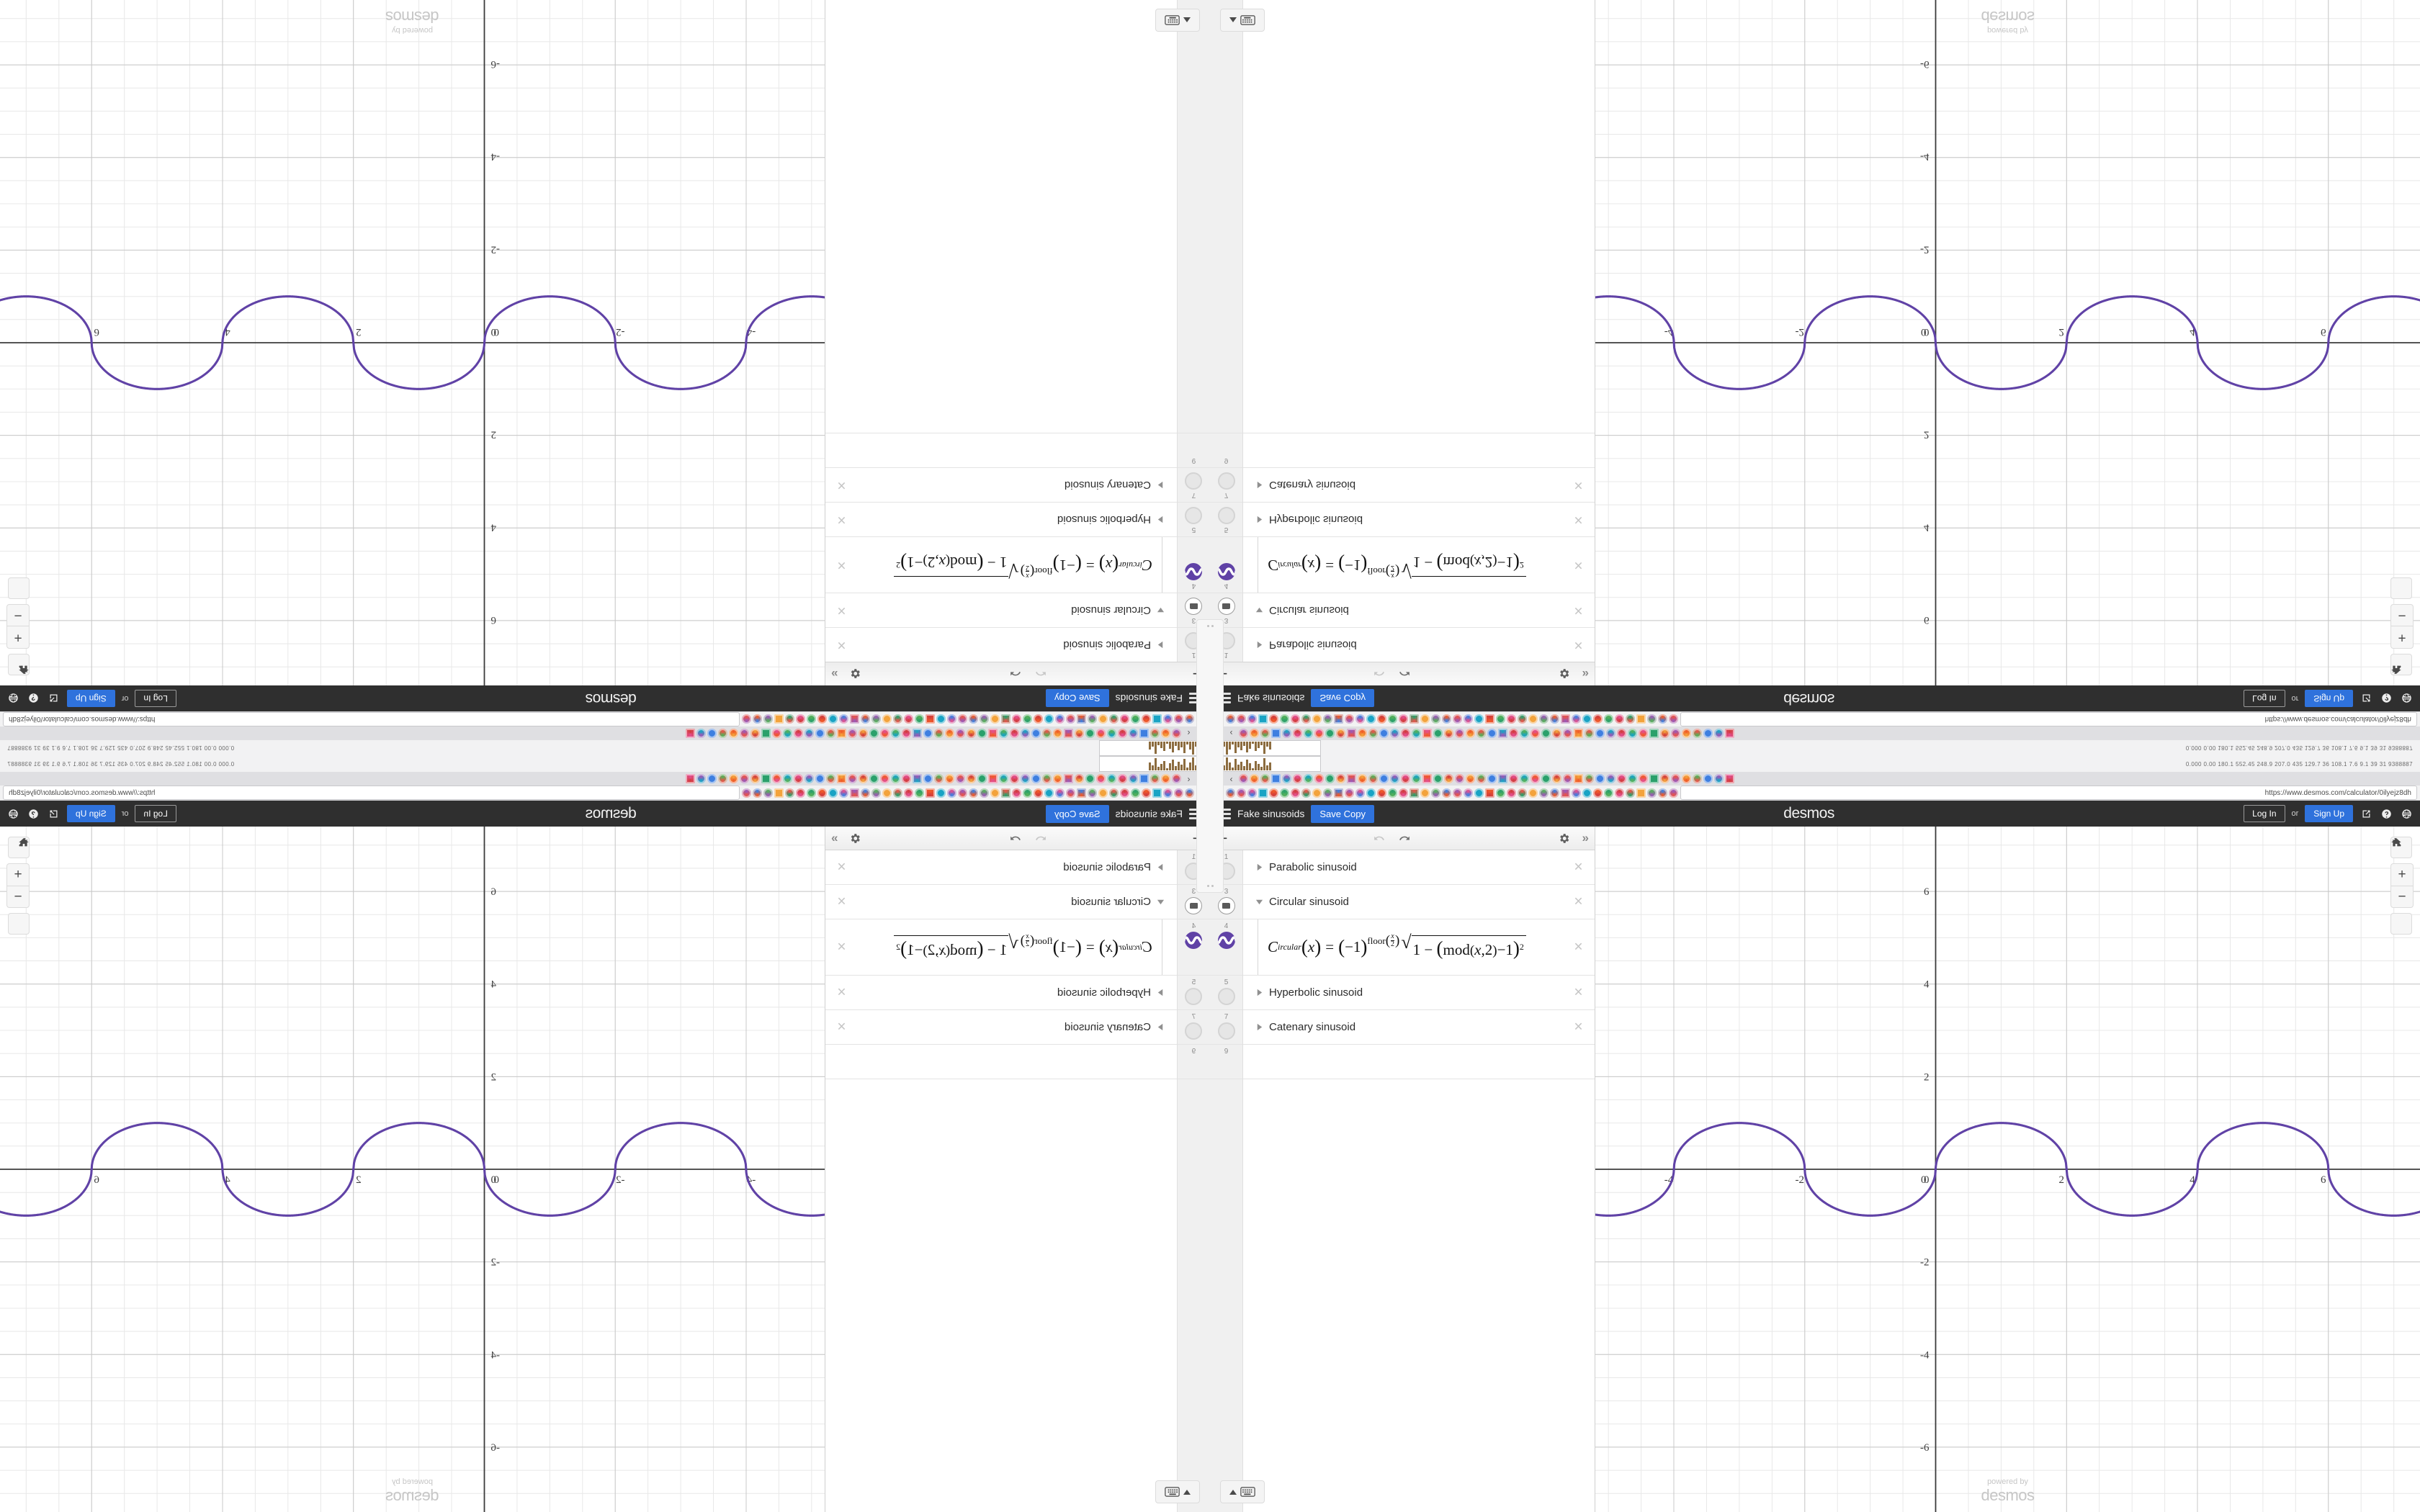 This screenshot has width=2420, height=1512. I want to click on keyboard-toggle-button, so click(1177, 20).